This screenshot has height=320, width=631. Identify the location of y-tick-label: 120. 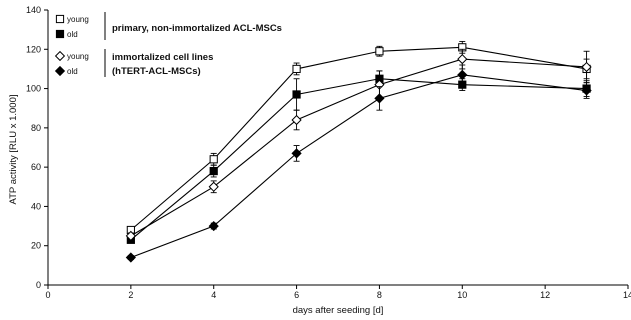
(33, 49).